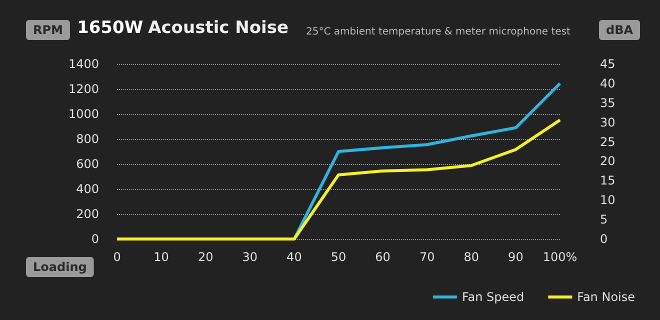 This screenshot has width=660, height=320. Describe the element at coordinates (117, 257) in the screenshot. I see `x-tick-label: 0` at that location.